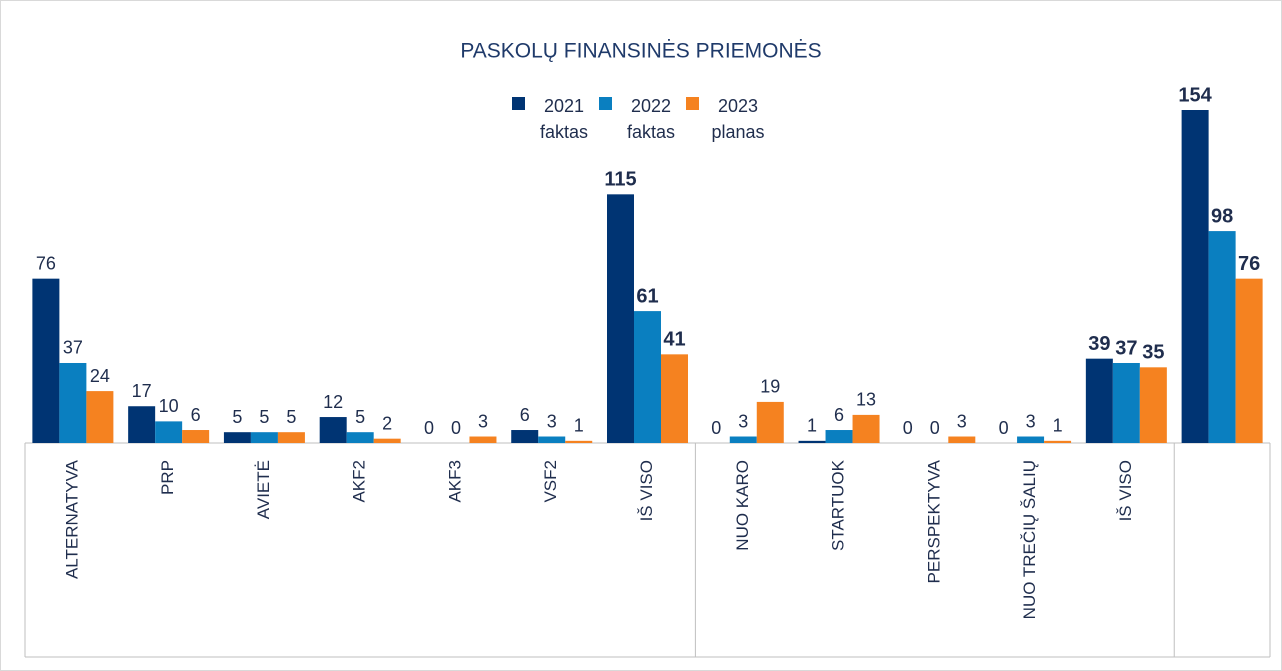 This screenshot has height=671, width=1282. What do you see at coordinates (167, 477) in the screenshot?
I see `x-tick-label: PRP` at bounding box center [167, 477].